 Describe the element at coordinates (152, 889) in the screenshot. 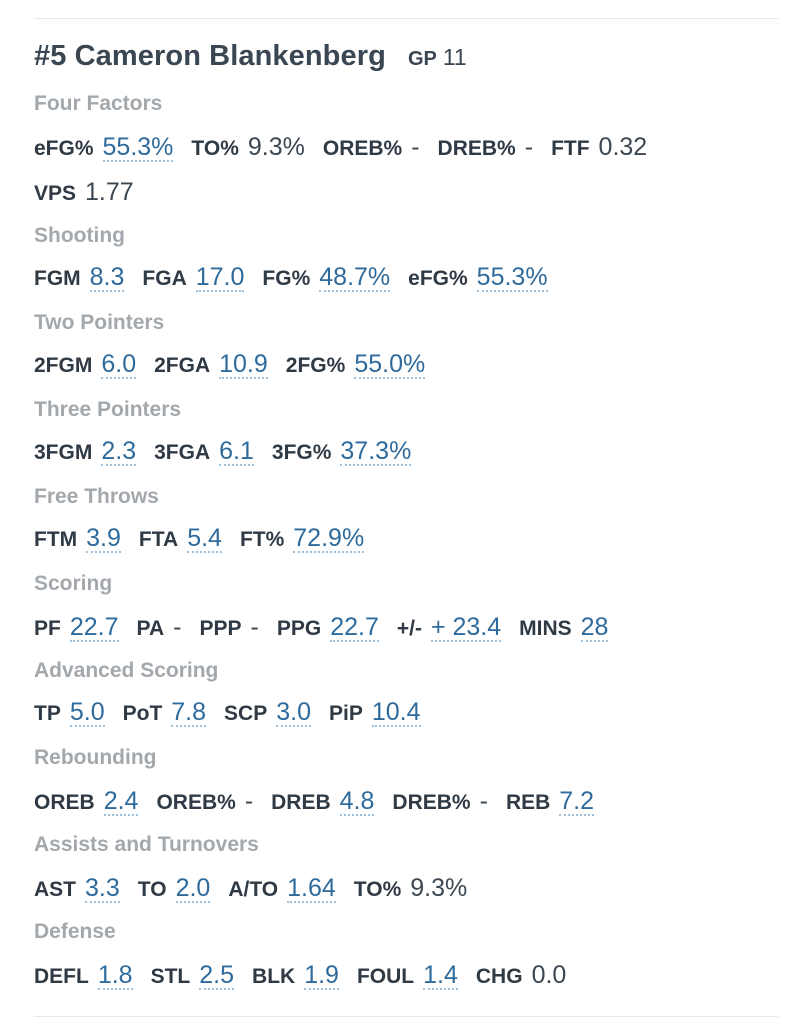

I see `stat-label: TO` at that location.